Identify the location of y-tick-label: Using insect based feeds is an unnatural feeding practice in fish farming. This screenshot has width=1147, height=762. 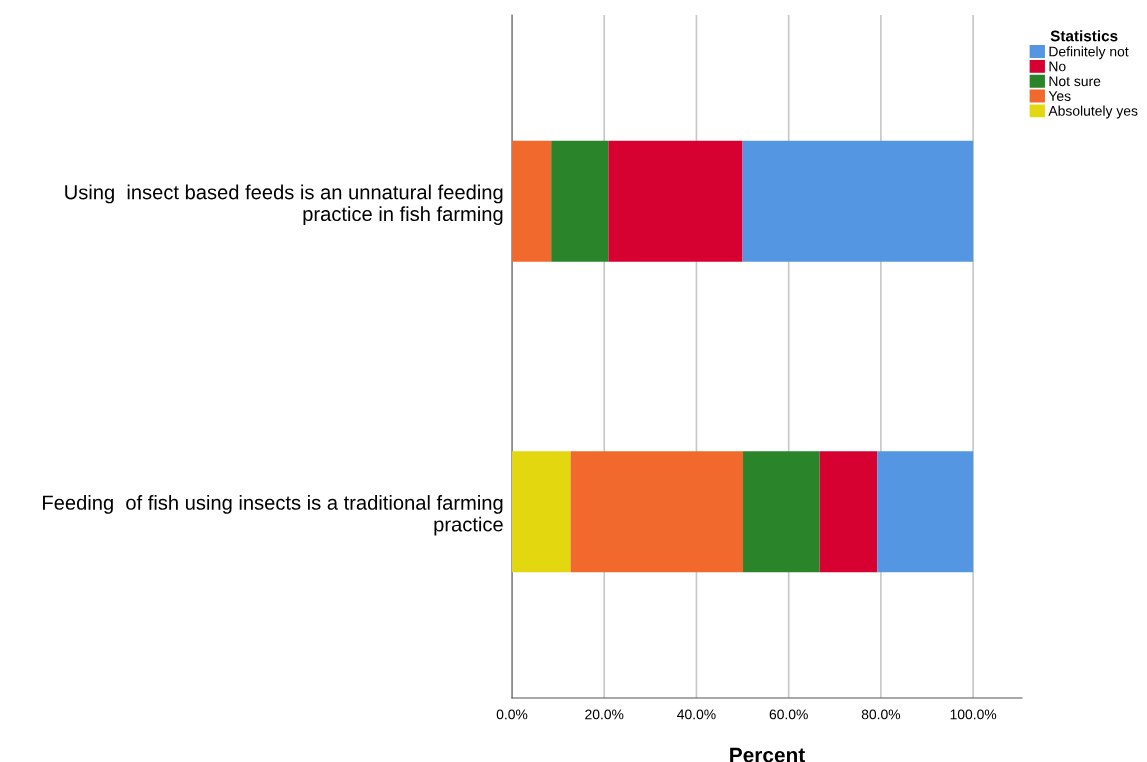
(284, 205).